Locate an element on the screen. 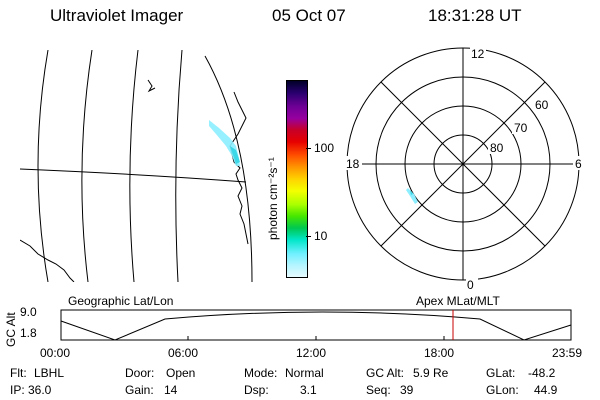 The image size is (600, 400). info-dsp-key: Dsp: is located at coordinates (256, 390).